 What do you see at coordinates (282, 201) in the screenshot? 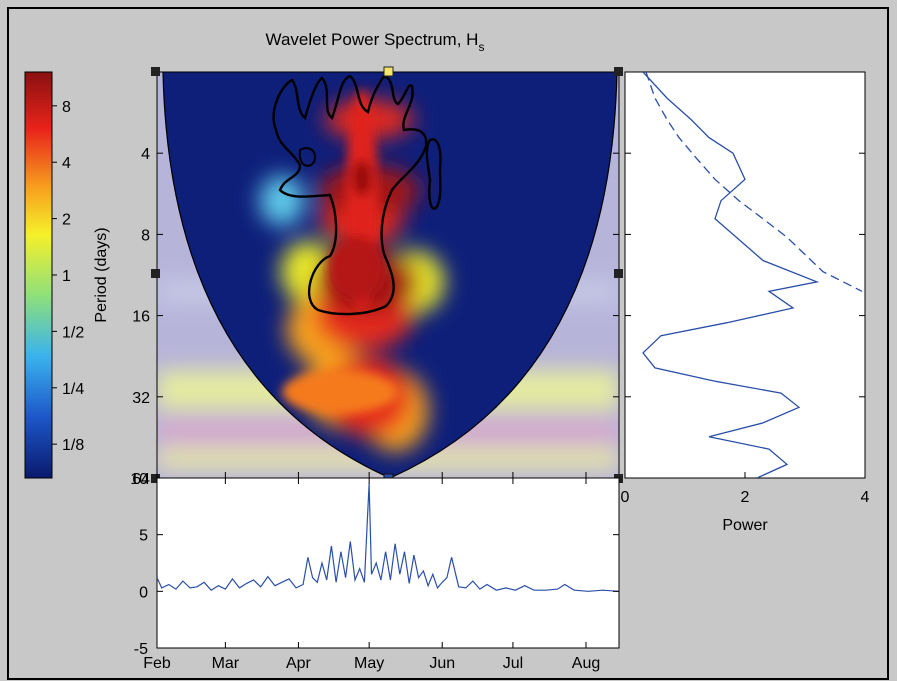
I see `power-blob` at bounding box center [282, 201].